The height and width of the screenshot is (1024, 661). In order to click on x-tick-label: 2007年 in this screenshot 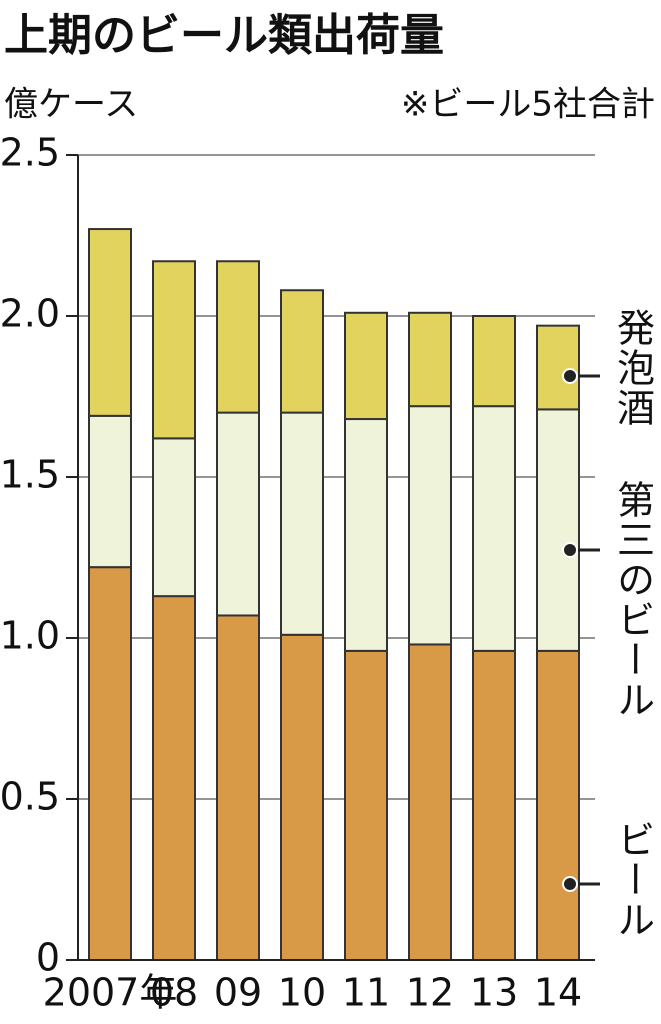, I will do `click(110, 993)`.